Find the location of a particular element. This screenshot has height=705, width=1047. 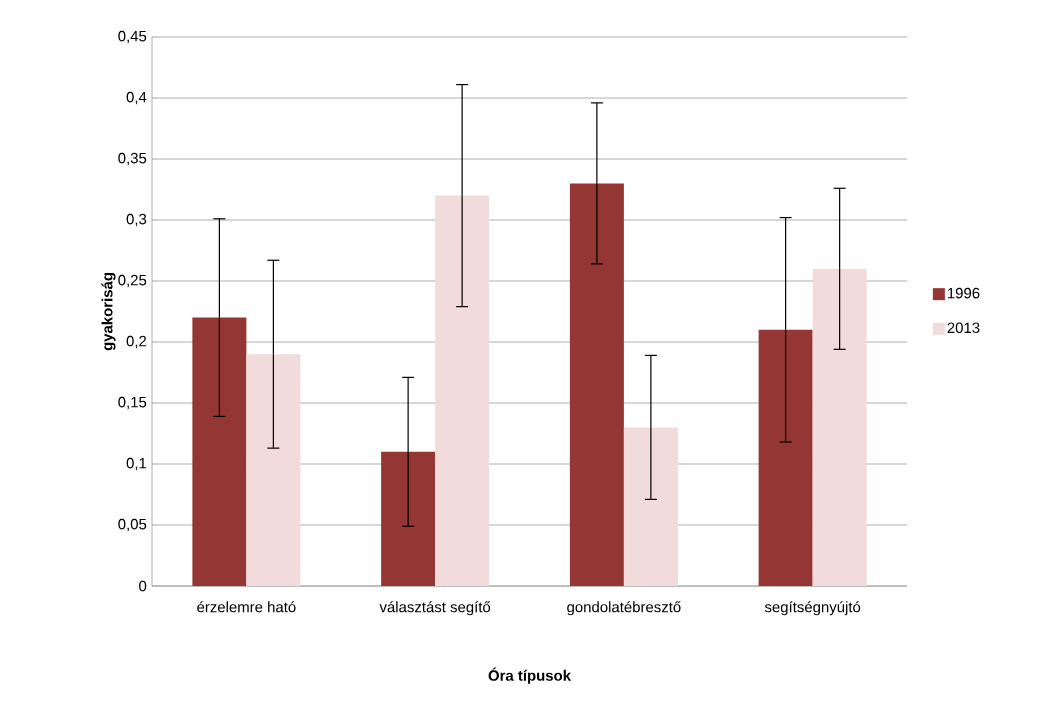

y-tick-label: 0,05 is located at coordinates (132, 525).